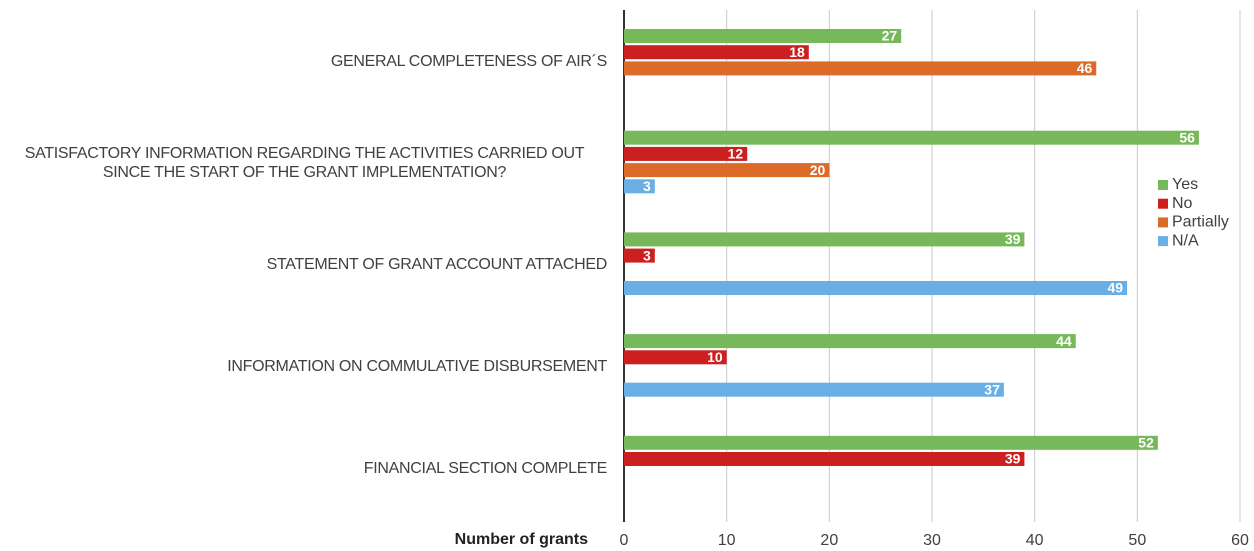  I want to click on category-text: FINANCIAL SECTION COMPLETE, so click(485, 468).